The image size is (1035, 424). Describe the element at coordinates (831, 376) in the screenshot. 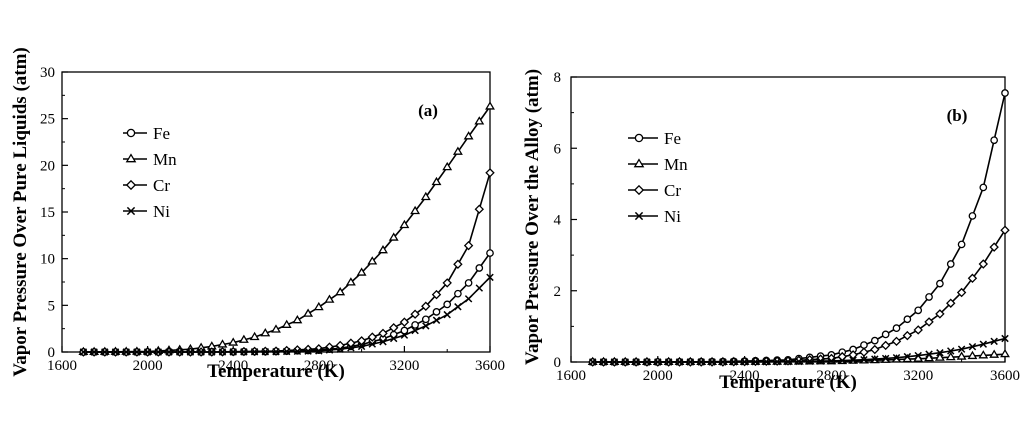

I see `x-tick-label: 2800` at that location.